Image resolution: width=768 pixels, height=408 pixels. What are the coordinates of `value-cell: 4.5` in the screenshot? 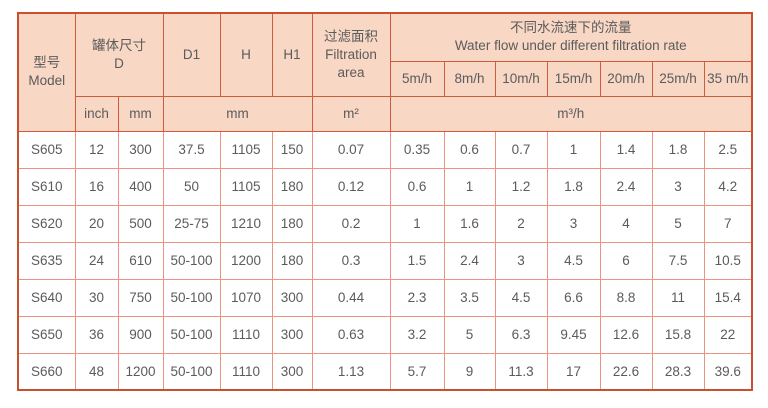 It's located at (521, 297).